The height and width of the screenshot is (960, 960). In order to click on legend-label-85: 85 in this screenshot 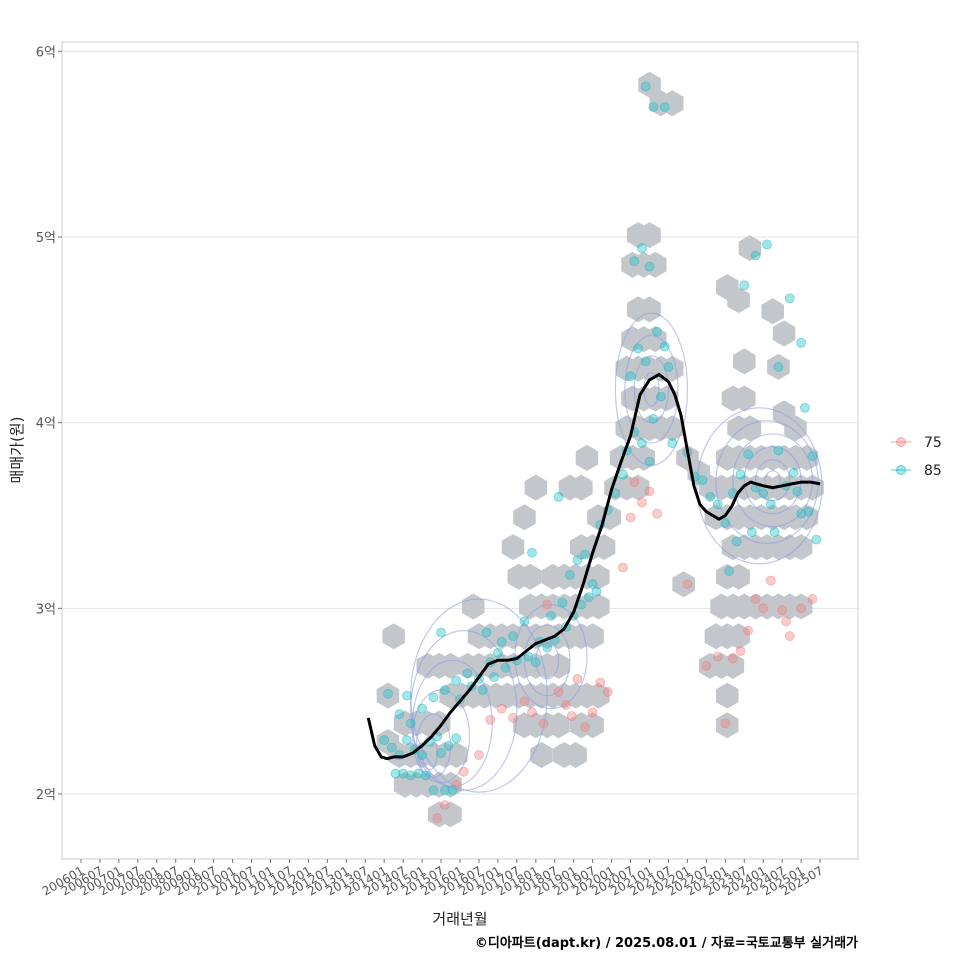, I will do `click(933, 471)`.